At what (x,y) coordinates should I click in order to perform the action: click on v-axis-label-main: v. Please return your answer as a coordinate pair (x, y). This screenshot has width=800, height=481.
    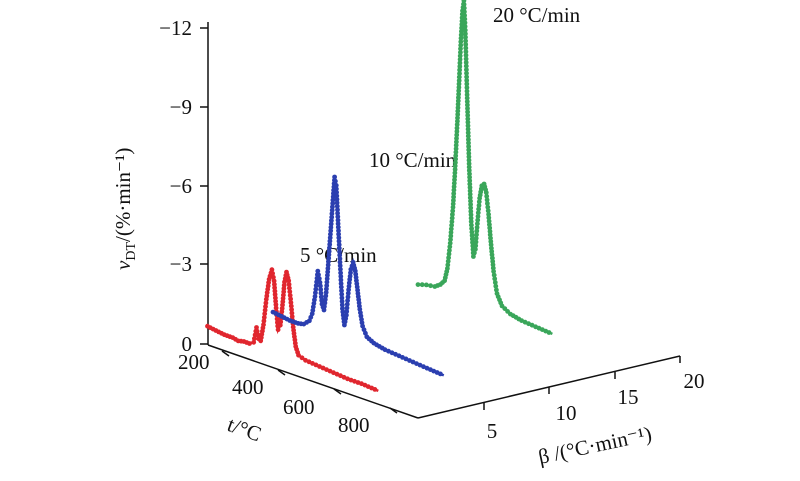
    Looking at the image, I should click on (123, 265).